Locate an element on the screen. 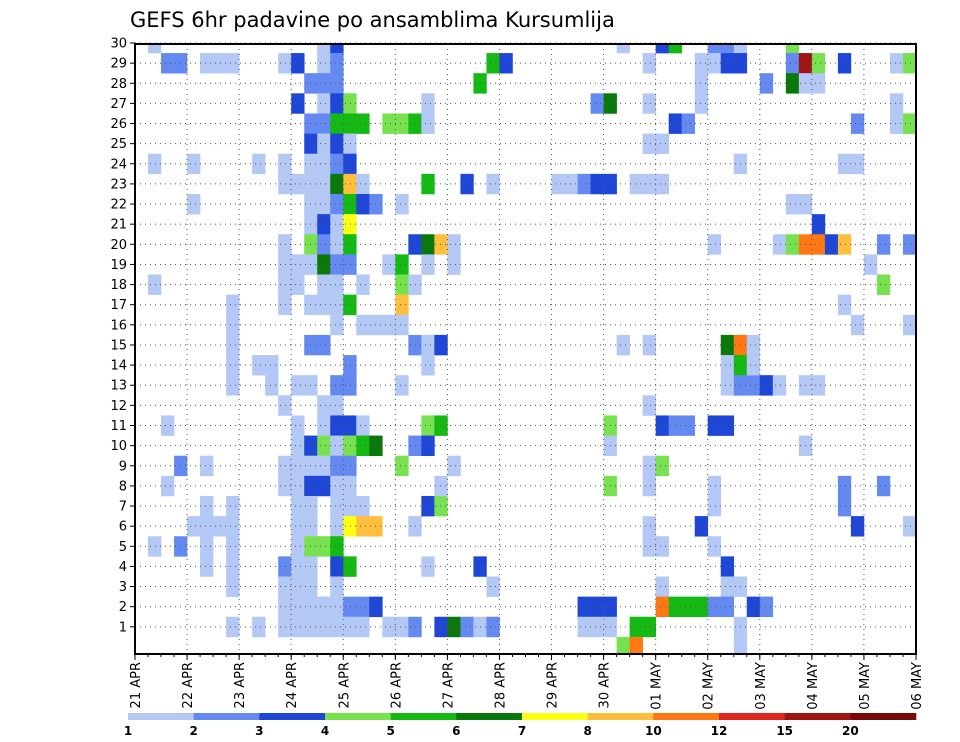 The image size is (960, 742). y-tick-label: 8 is located at coordinates (123, 486).